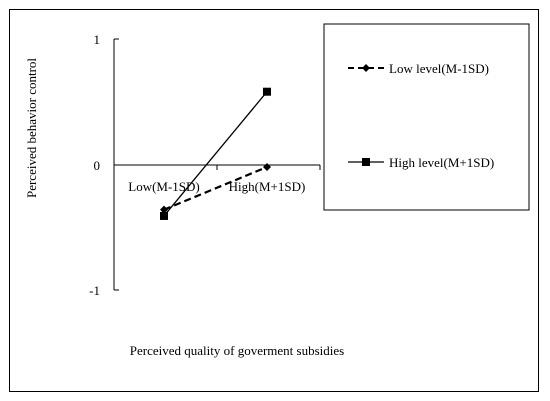 The height and width of the screenshot is (401, 550). What do you see at coordinates (267, 186) in the screenshot?
I see `x-category-label-1: High(M+1SD)` at bounding box center [267, 186].